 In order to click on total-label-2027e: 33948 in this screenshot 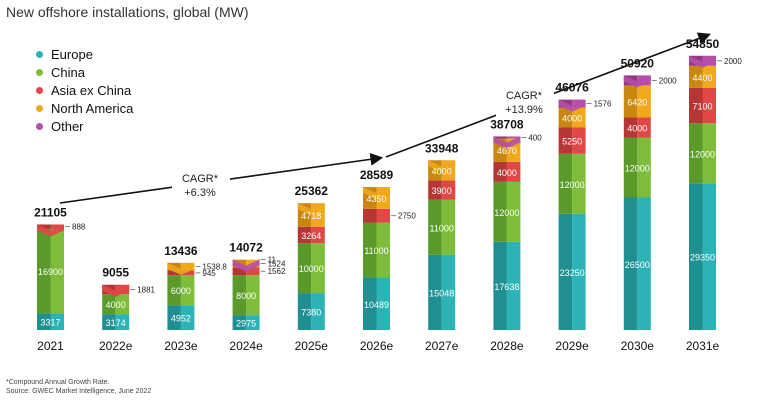, I will do `click(442, 148)`.